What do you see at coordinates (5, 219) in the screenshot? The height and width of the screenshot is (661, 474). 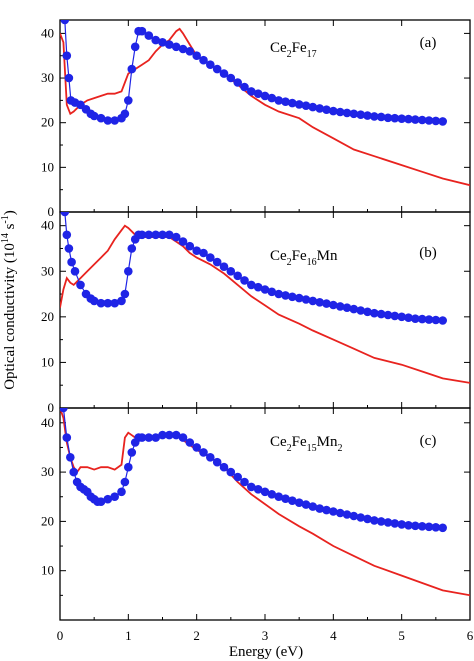 I see `y-axis-title-unit-exponent: -1` at bounding box center [5, 219].